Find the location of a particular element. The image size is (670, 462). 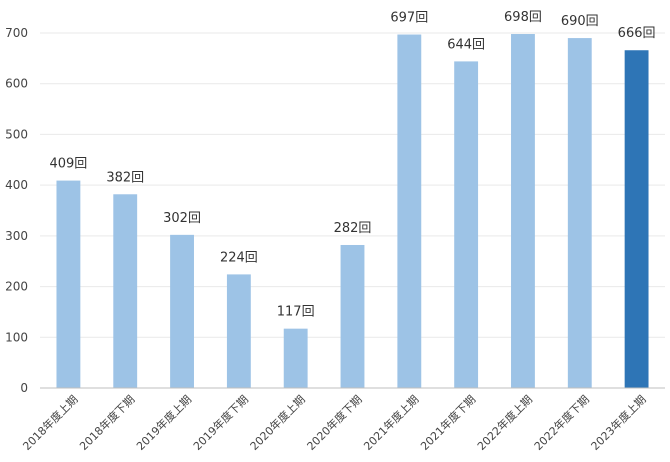

category-label-7: 2021年度上期 is located at coordinates (391, 422).